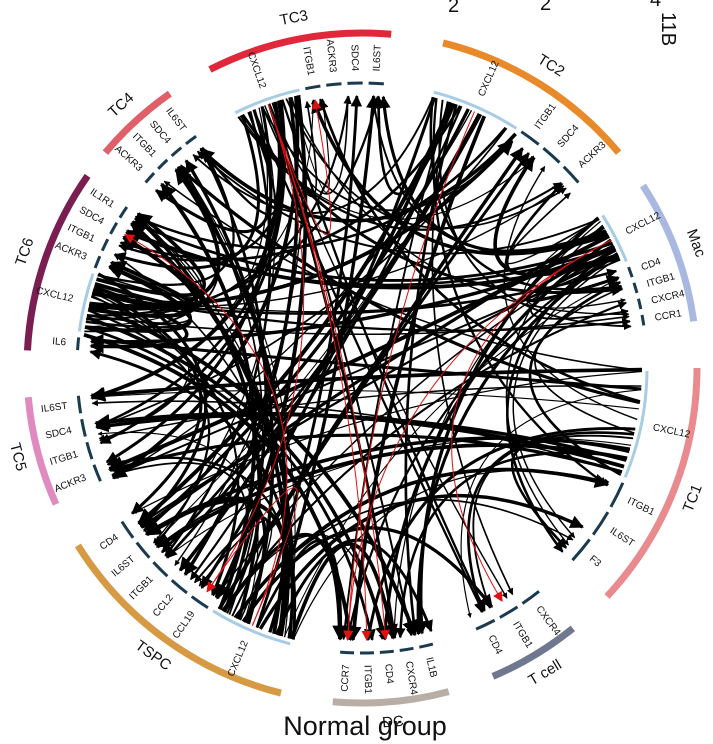 Image resolution: width=713 pixels, height=744 pixels. Describe the element at coordinates (545, 7) in the screenshot. I see `cropped-label: 2` at that location.